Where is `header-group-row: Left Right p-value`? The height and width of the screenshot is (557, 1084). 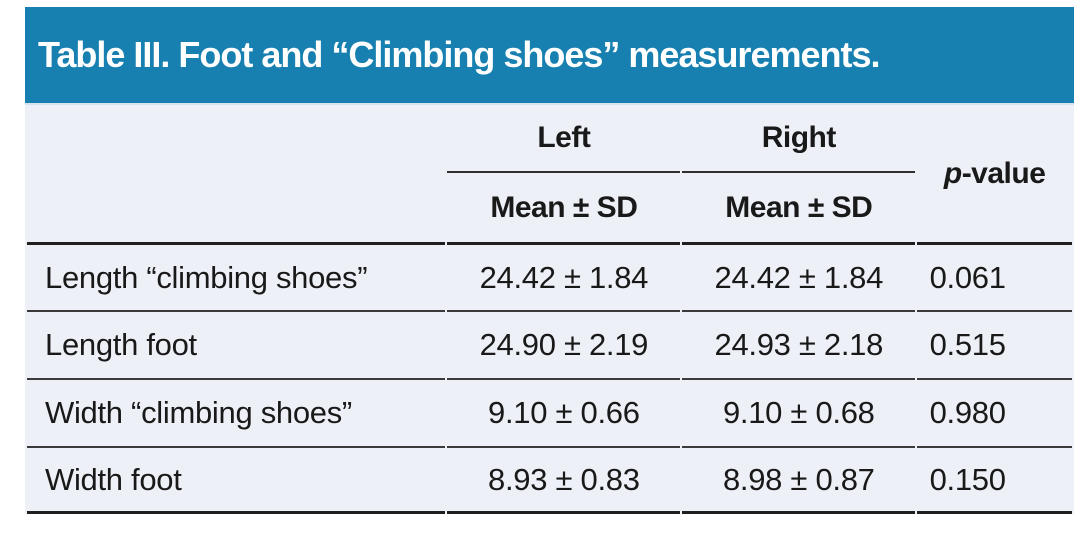
header-group-row: Left Right p-value is located at coordinates (549, 147).